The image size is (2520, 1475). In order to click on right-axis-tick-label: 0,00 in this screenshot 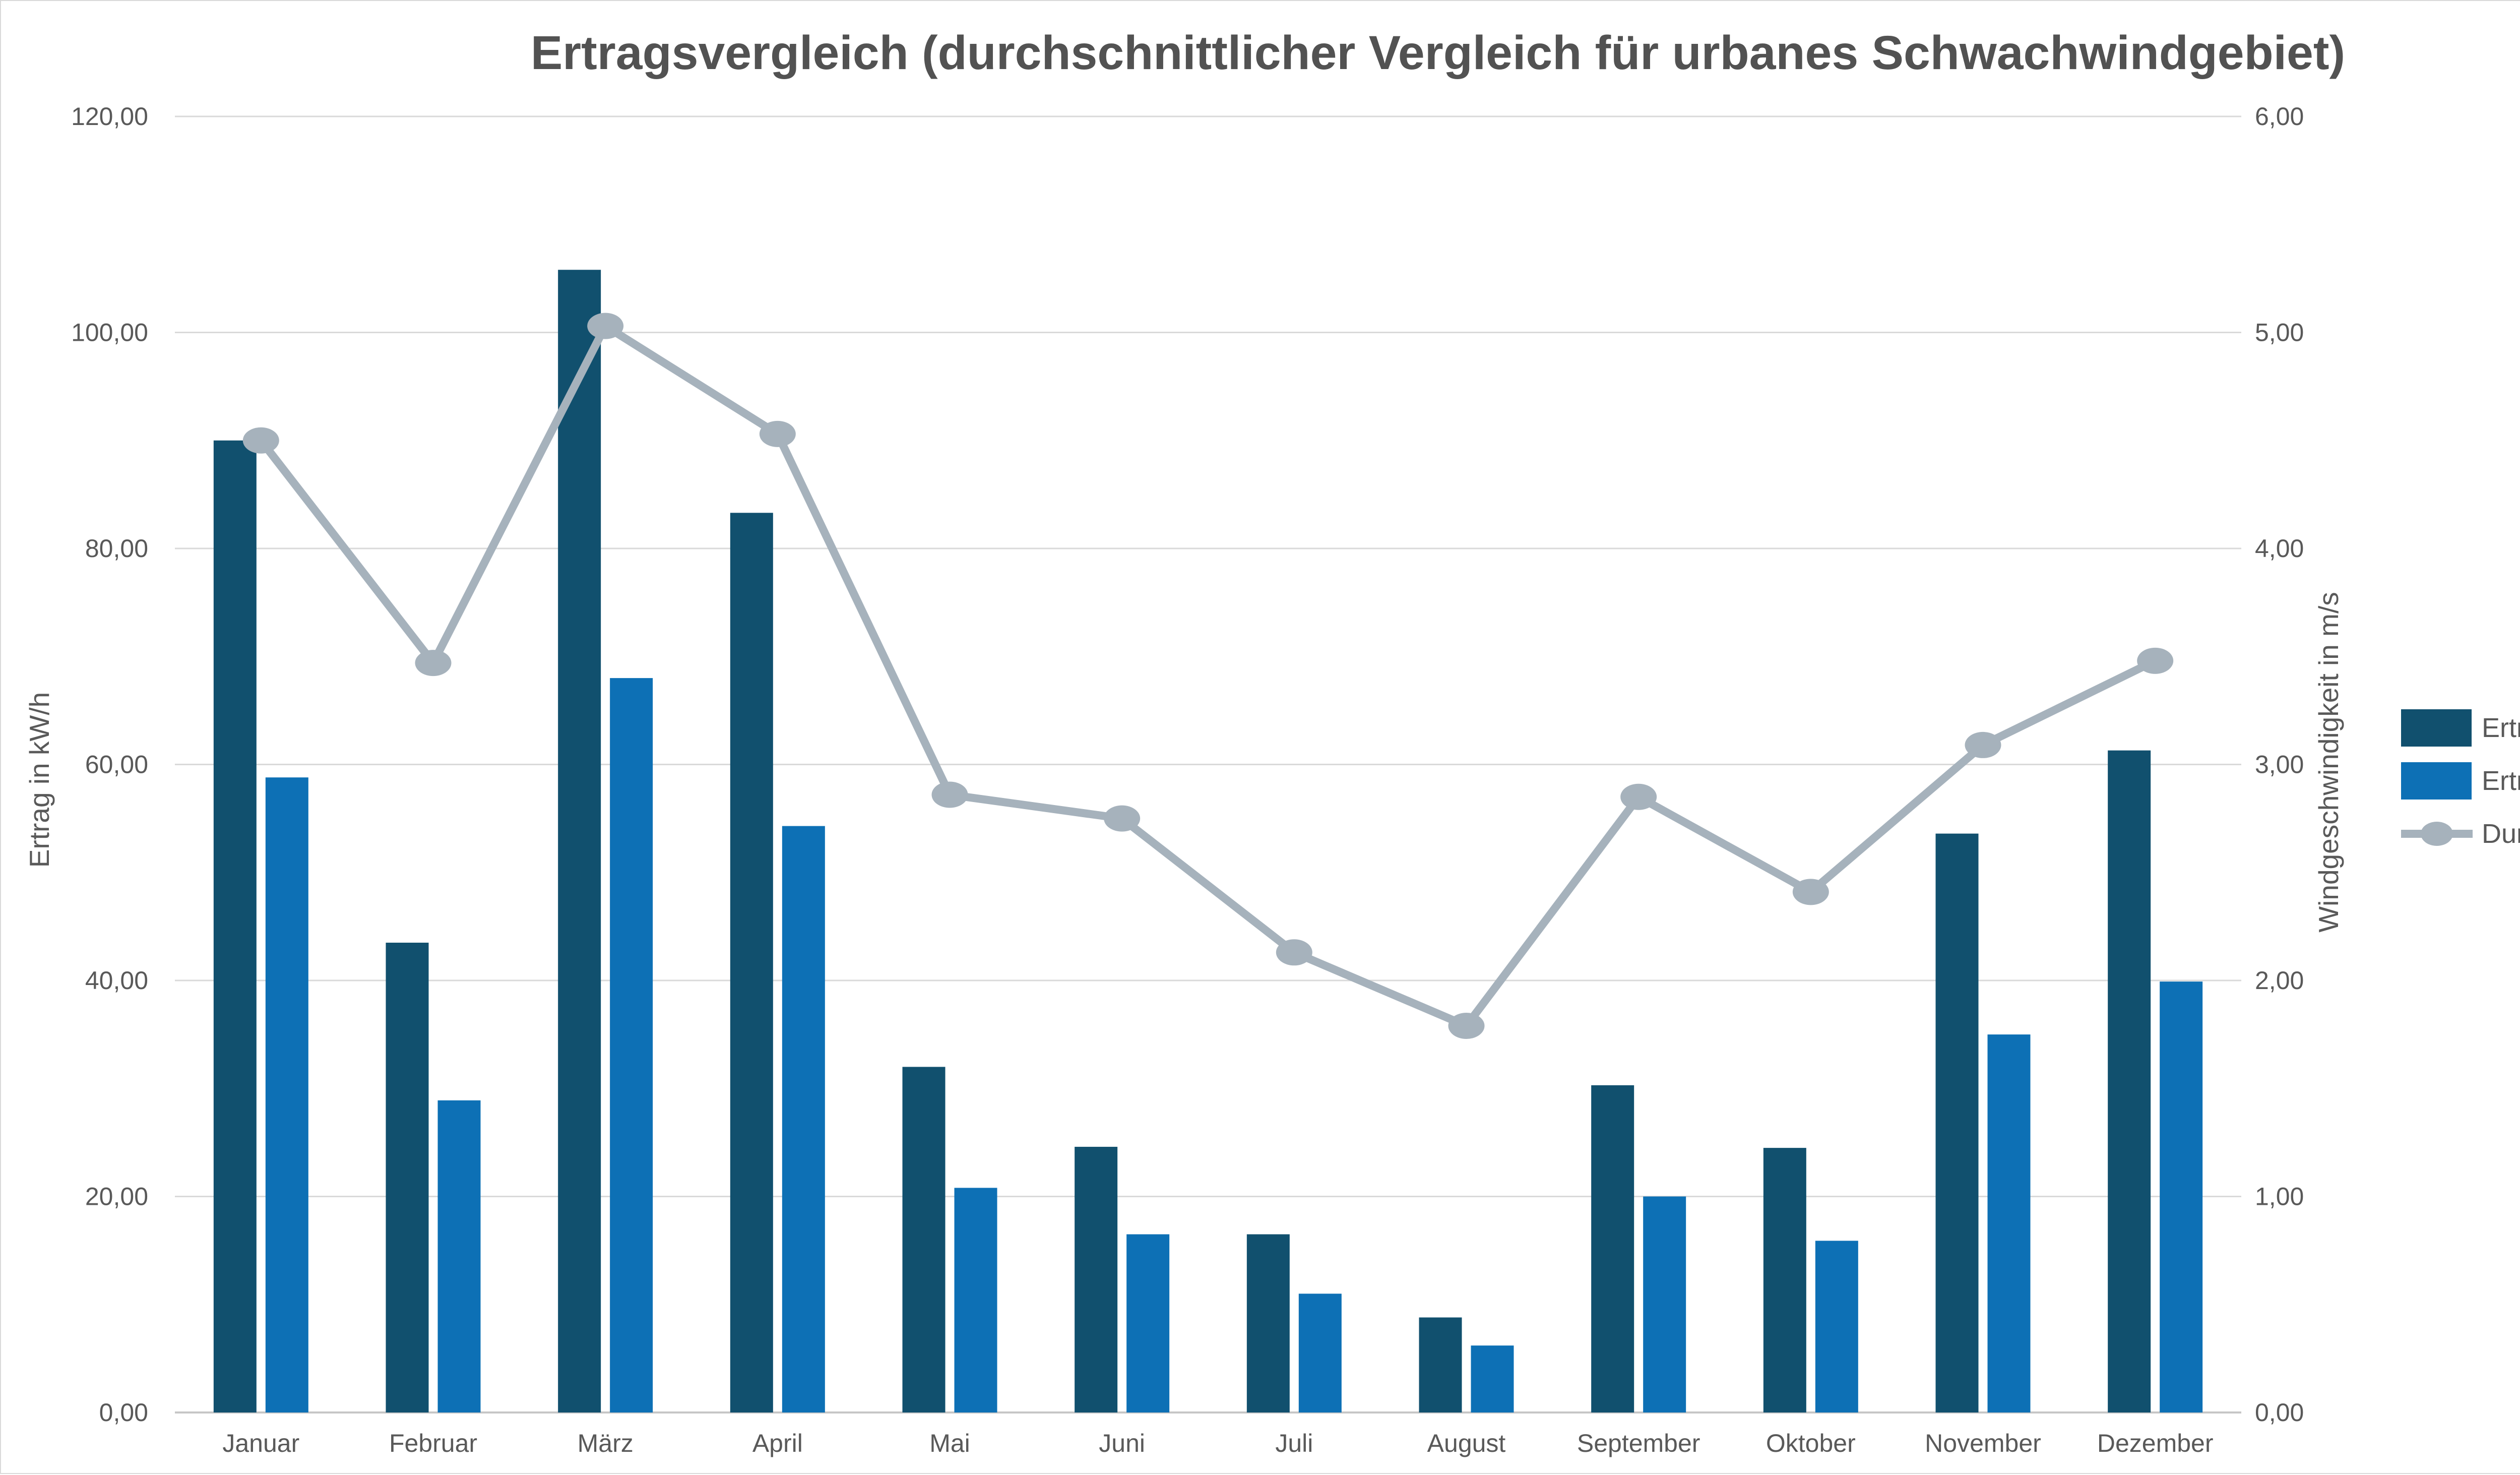, I will do `click(2279, 1412)`.